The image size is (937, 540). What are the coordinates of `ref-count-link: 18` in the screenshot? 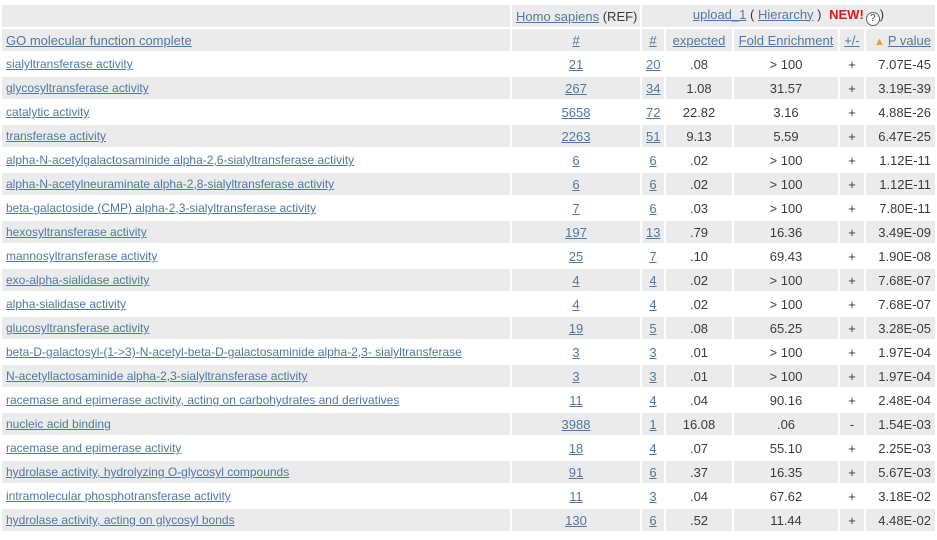 It's located at (576, 448).